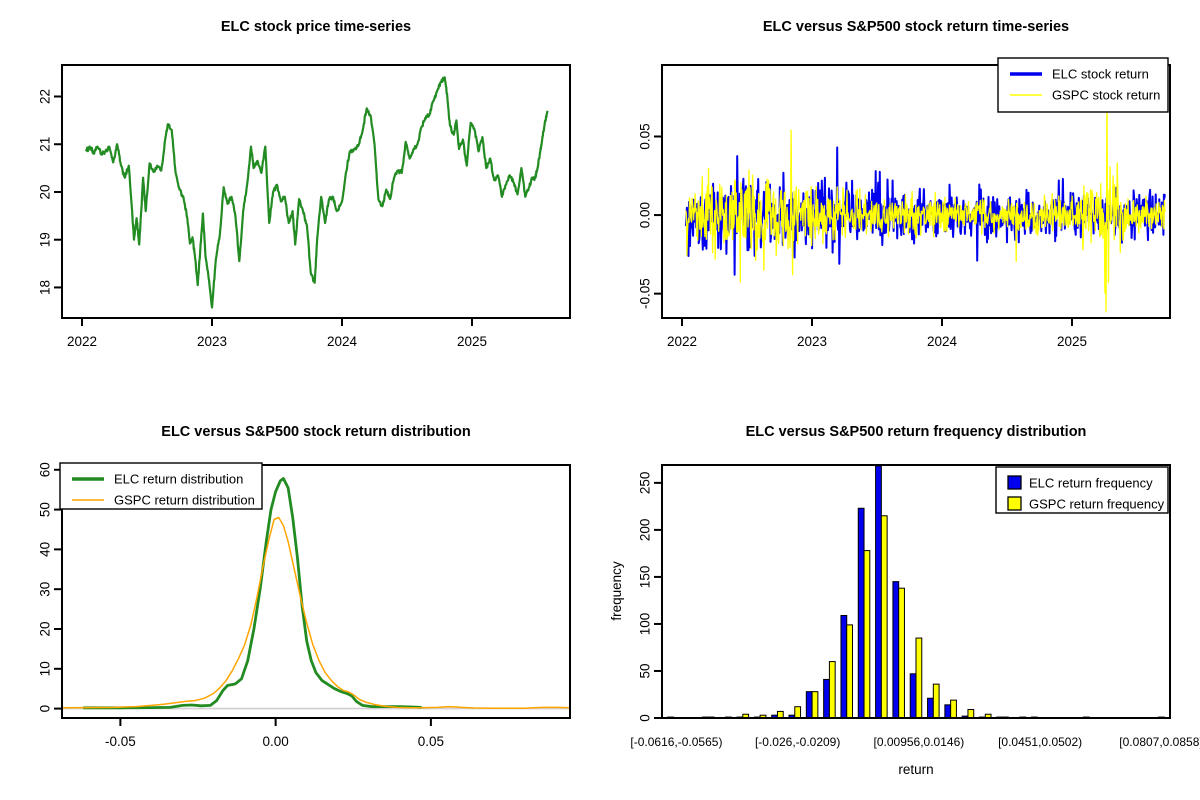 This screenshot has width=1200, height=800. Describe the element at coordinates (275, 741) in the screenshot. I see `x-tick-label: 0.00` at that location.